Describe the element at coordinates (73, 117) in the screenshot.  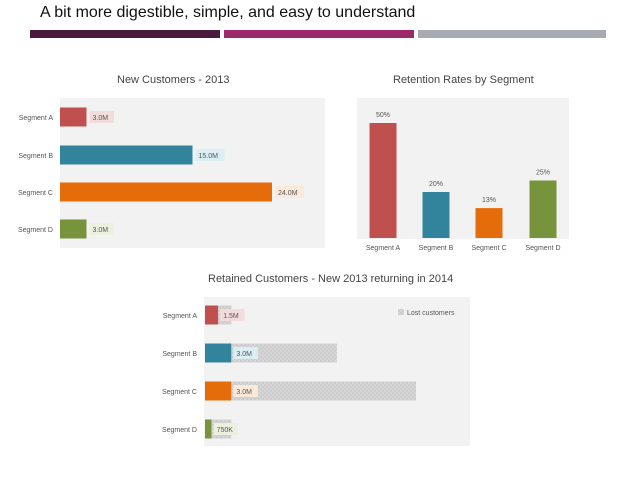
I see `new-customers-bar-segment-a` at that location.